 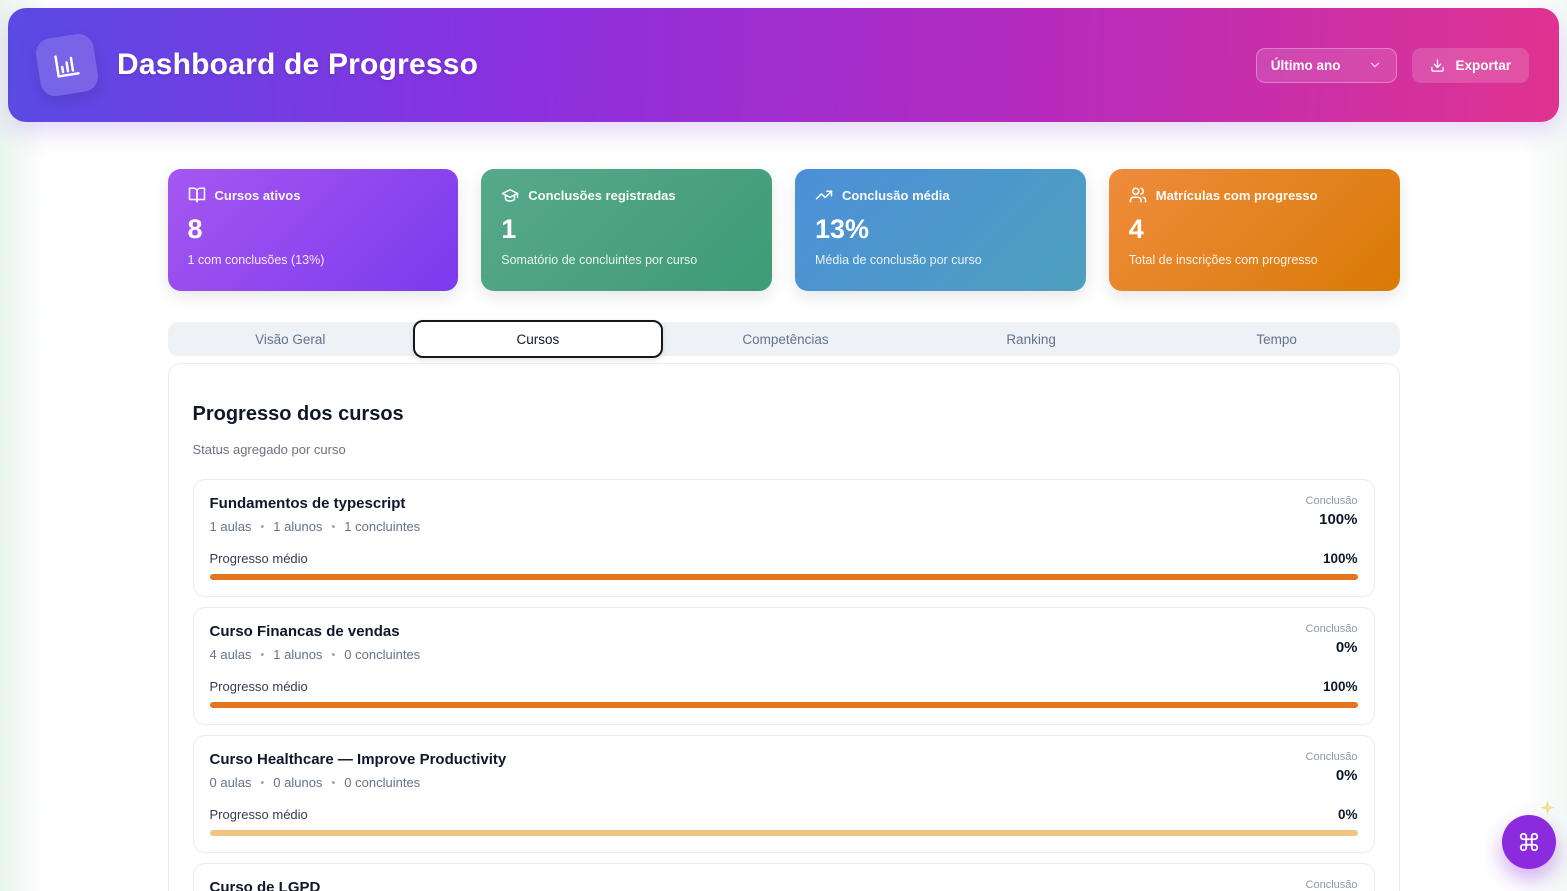 I want to click on users-icon, so click(x=1138, y=195).